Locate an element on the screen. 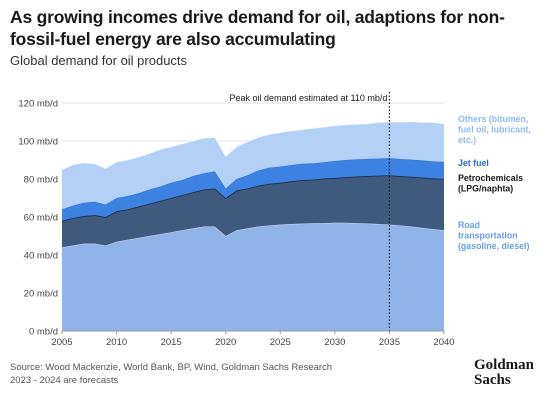 This screenshot has width=550, height=401. x-tick-label: 2020 is located at coordinates (225, 342).